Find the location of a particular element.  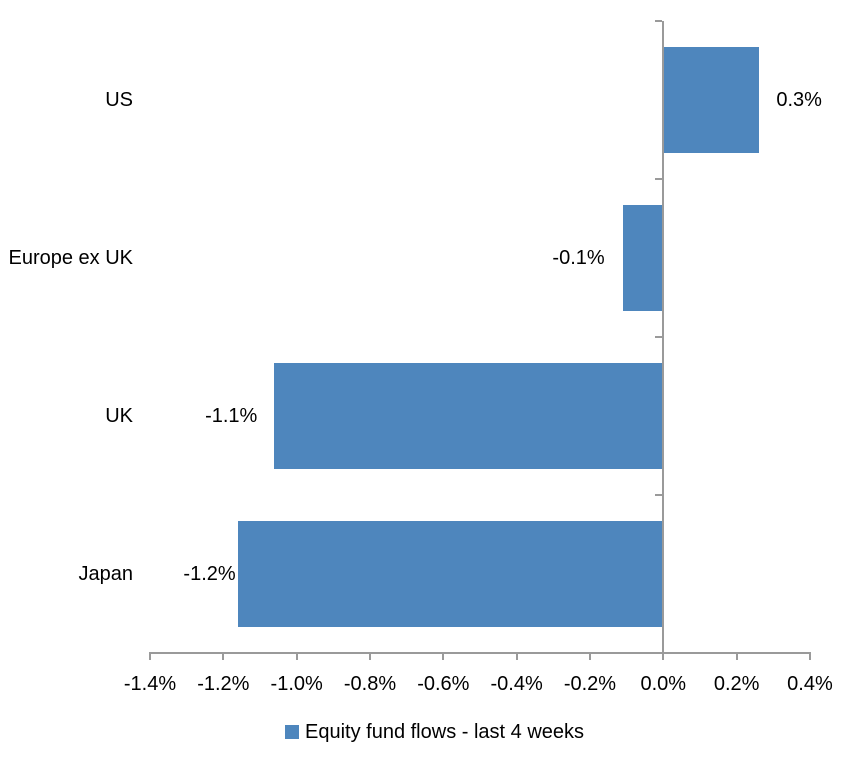

category-label-us: US is located at coordinates (119, 100).